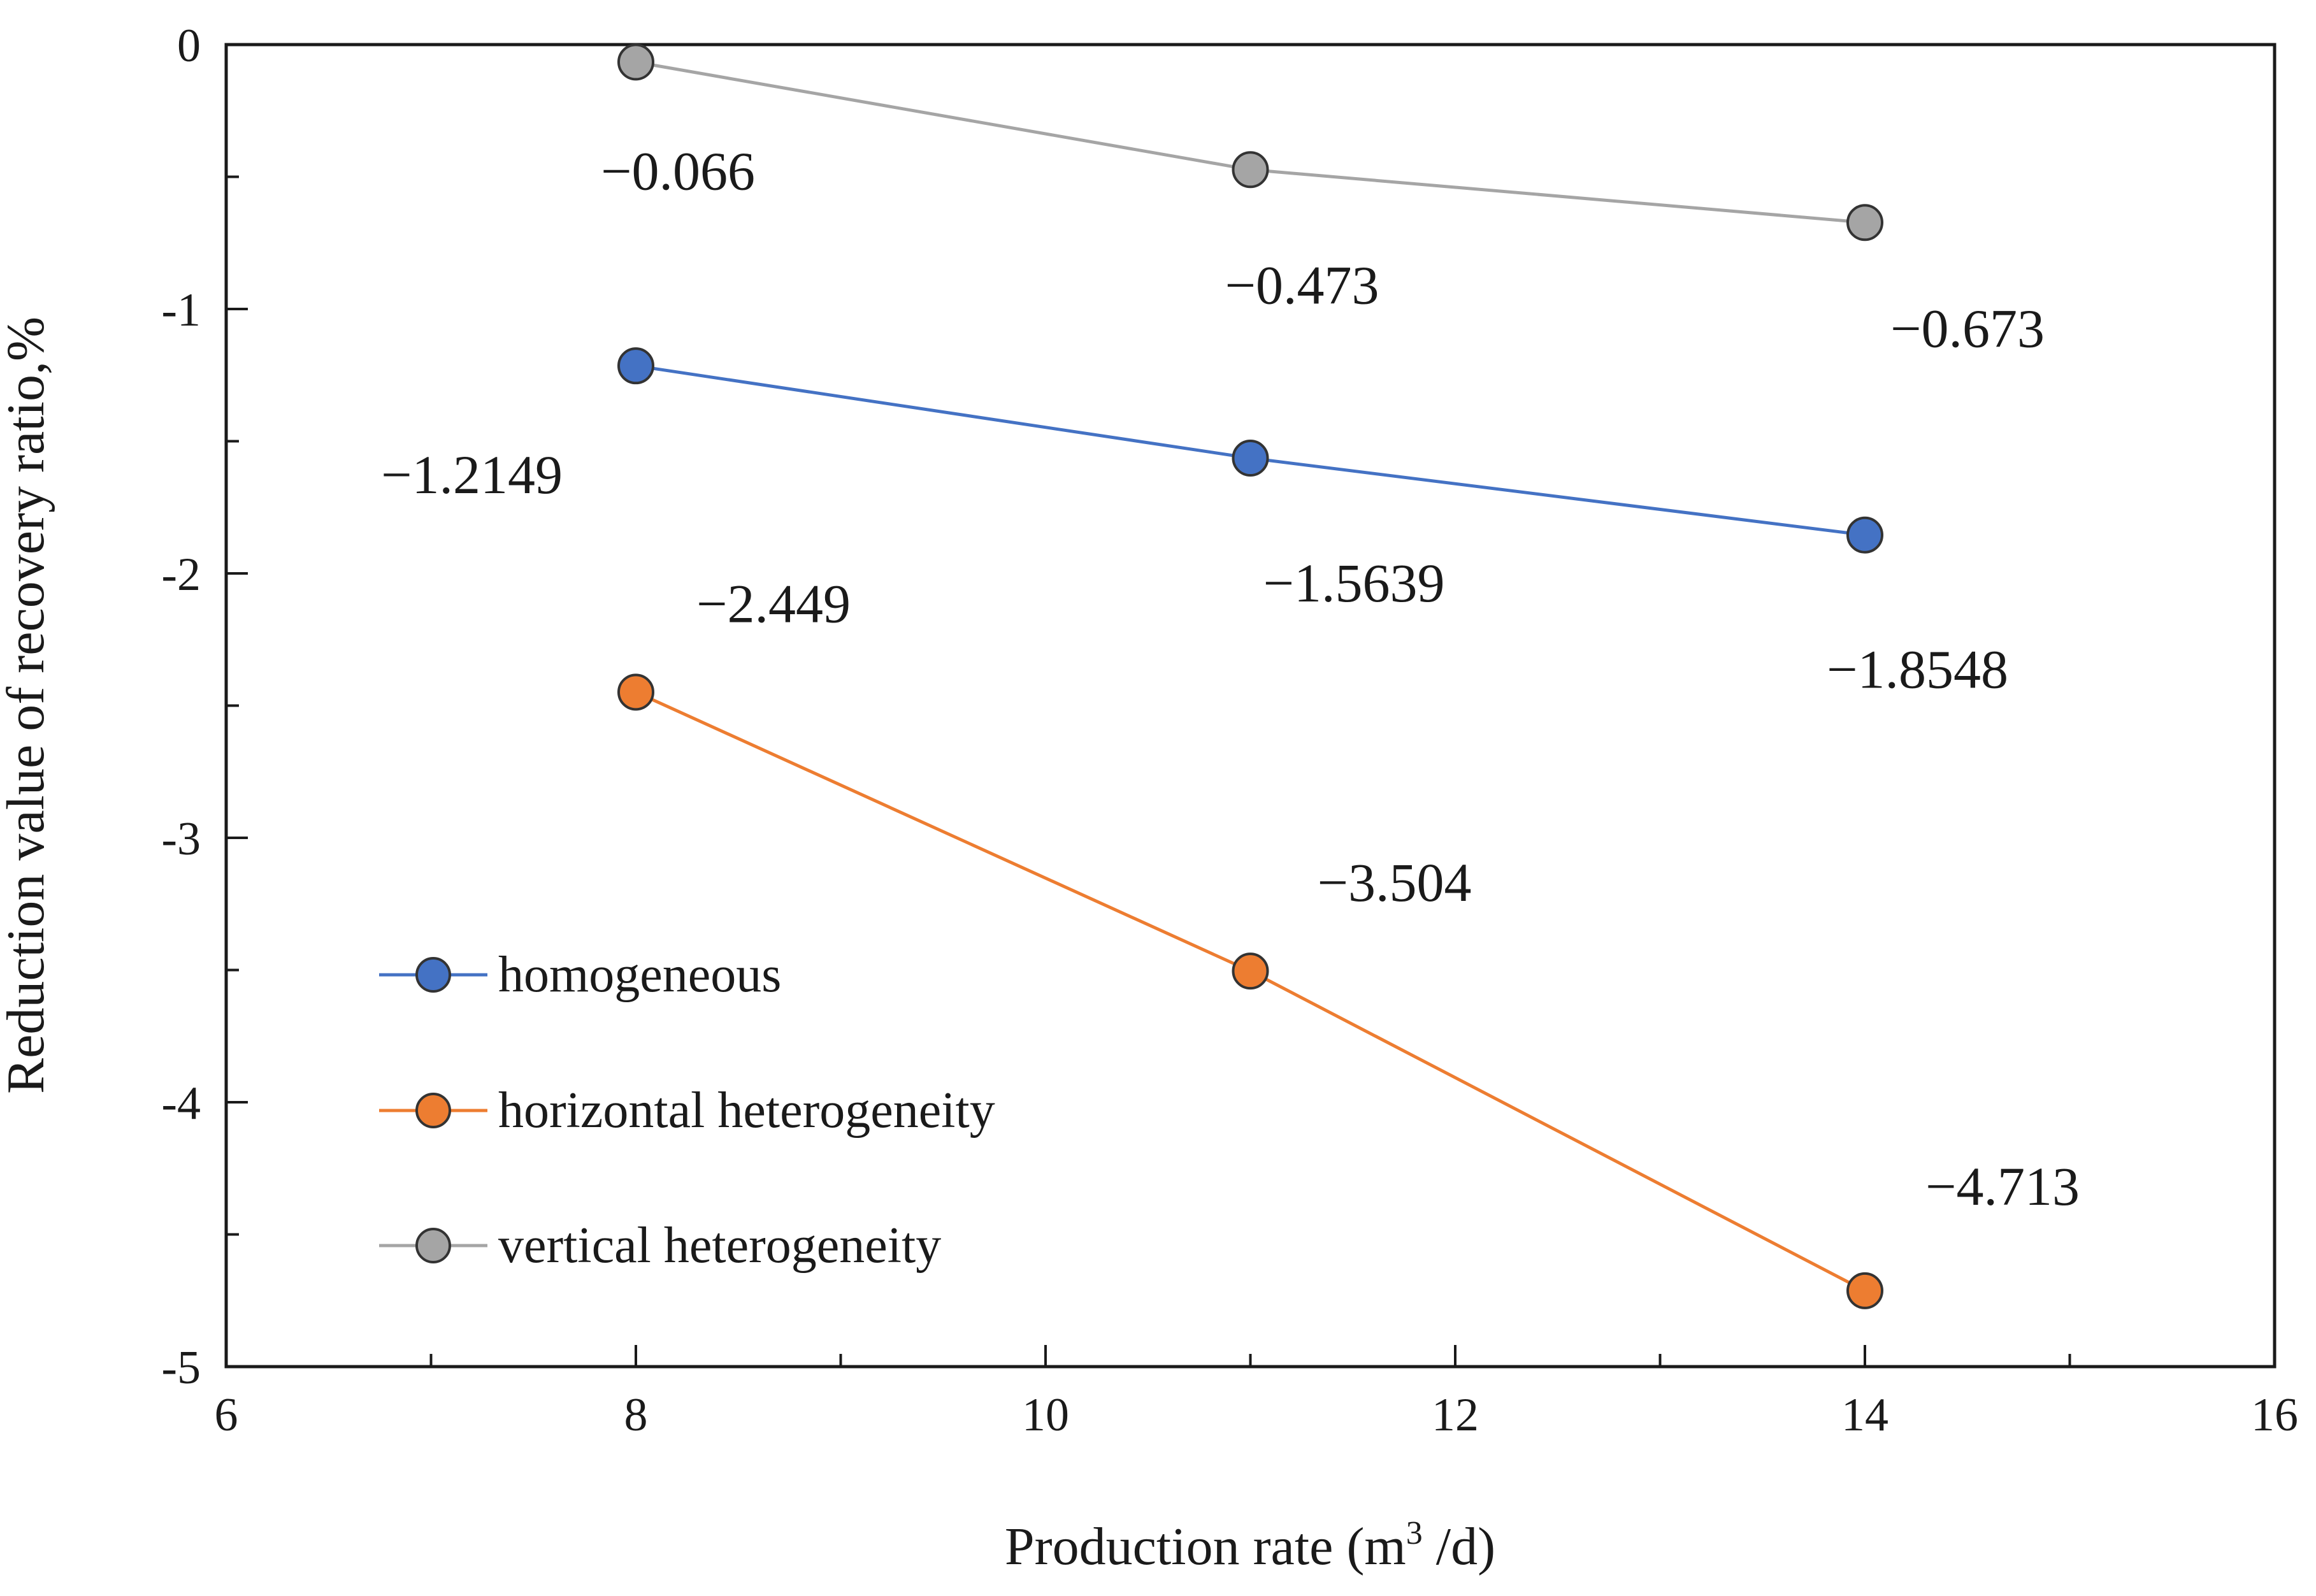 The image size is (2316, 1596). What do you see at coordinates (204, 707) in the screenshot?
I see `y-axis-ticks: 0 -1 -2 -3 -4 -5` at bounding box center [204, 707].